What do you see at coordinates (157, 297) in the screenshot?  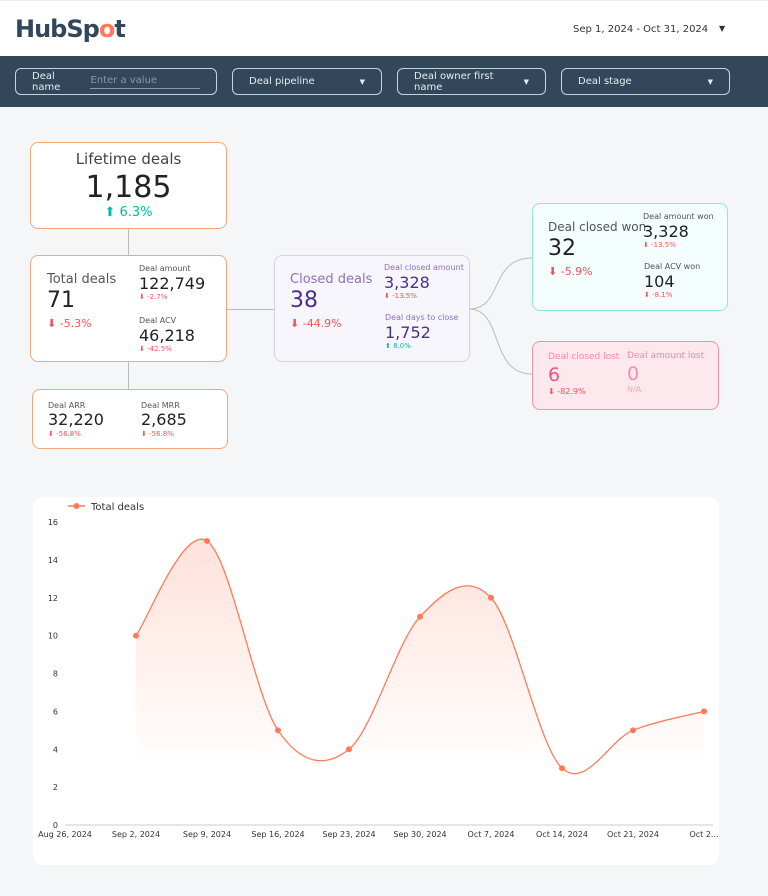 I see `change-text: -2.7%` at bounding box center [157, 297].